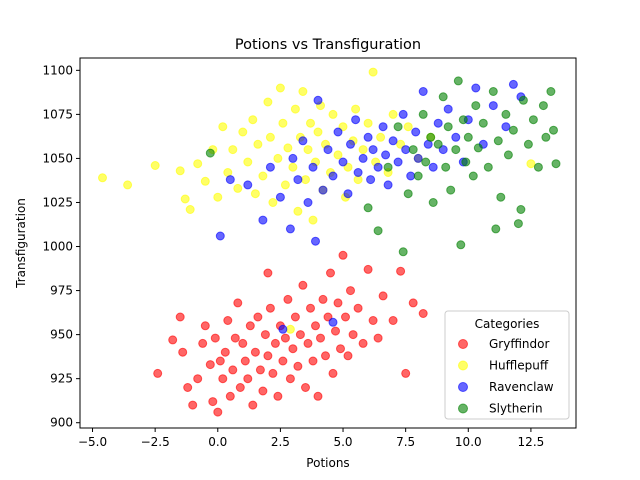  What do you see at coordinates (519, 366) in the screenshot?
I see `legend-label-hufflepuff: Hufflepuff` at bounding box center [519, 366].